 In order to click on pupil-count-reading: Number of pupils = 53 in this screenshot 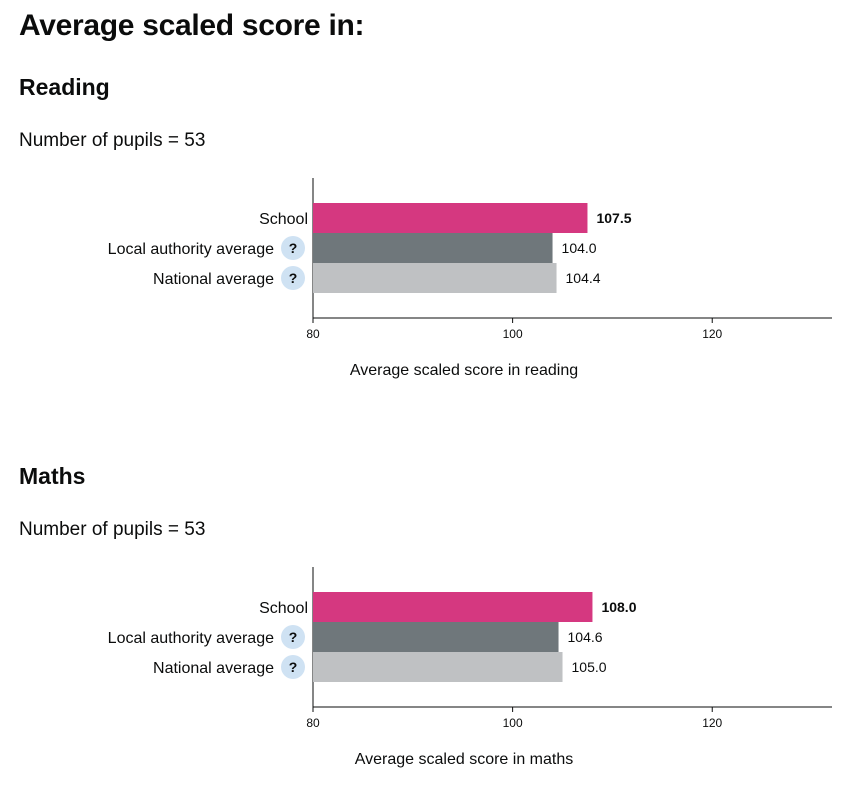, I will do `click(112, 140)`.